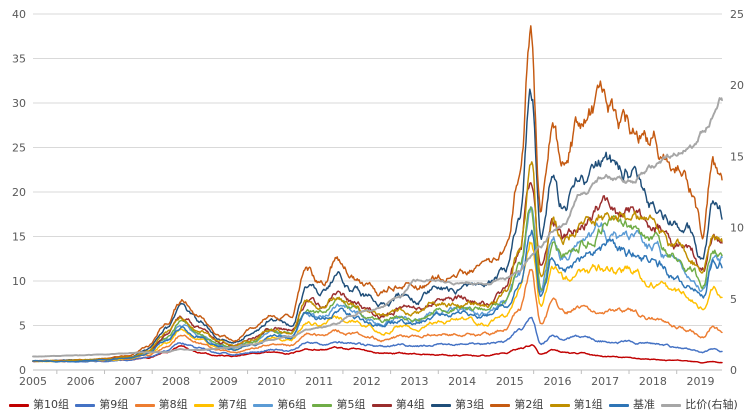  I want to click on right-axis-tick-label: 5, so click(733, 299).